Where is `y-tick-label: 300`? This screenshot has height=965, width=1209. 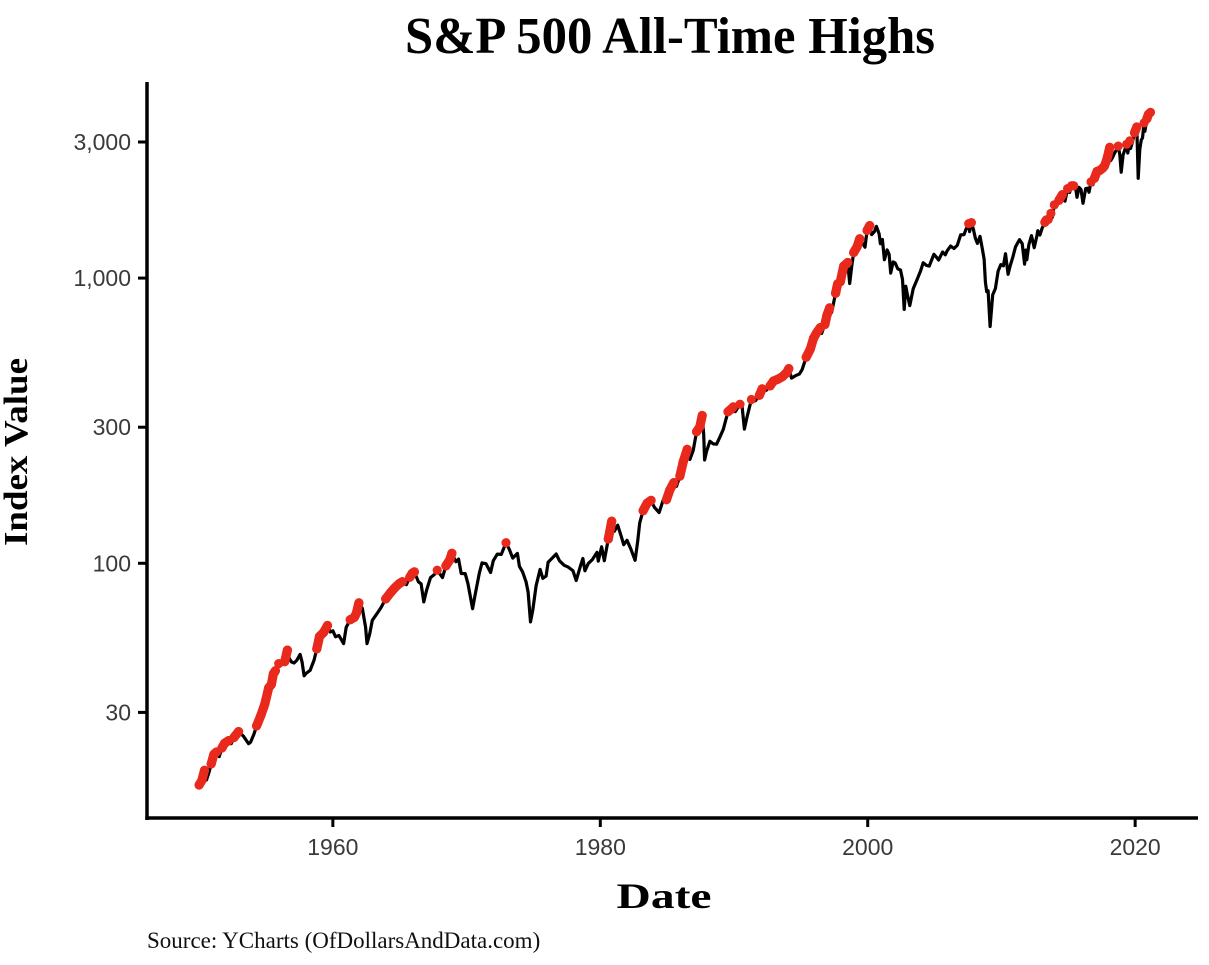 y-tick-label: 300 is located at coordinates (112, 427).